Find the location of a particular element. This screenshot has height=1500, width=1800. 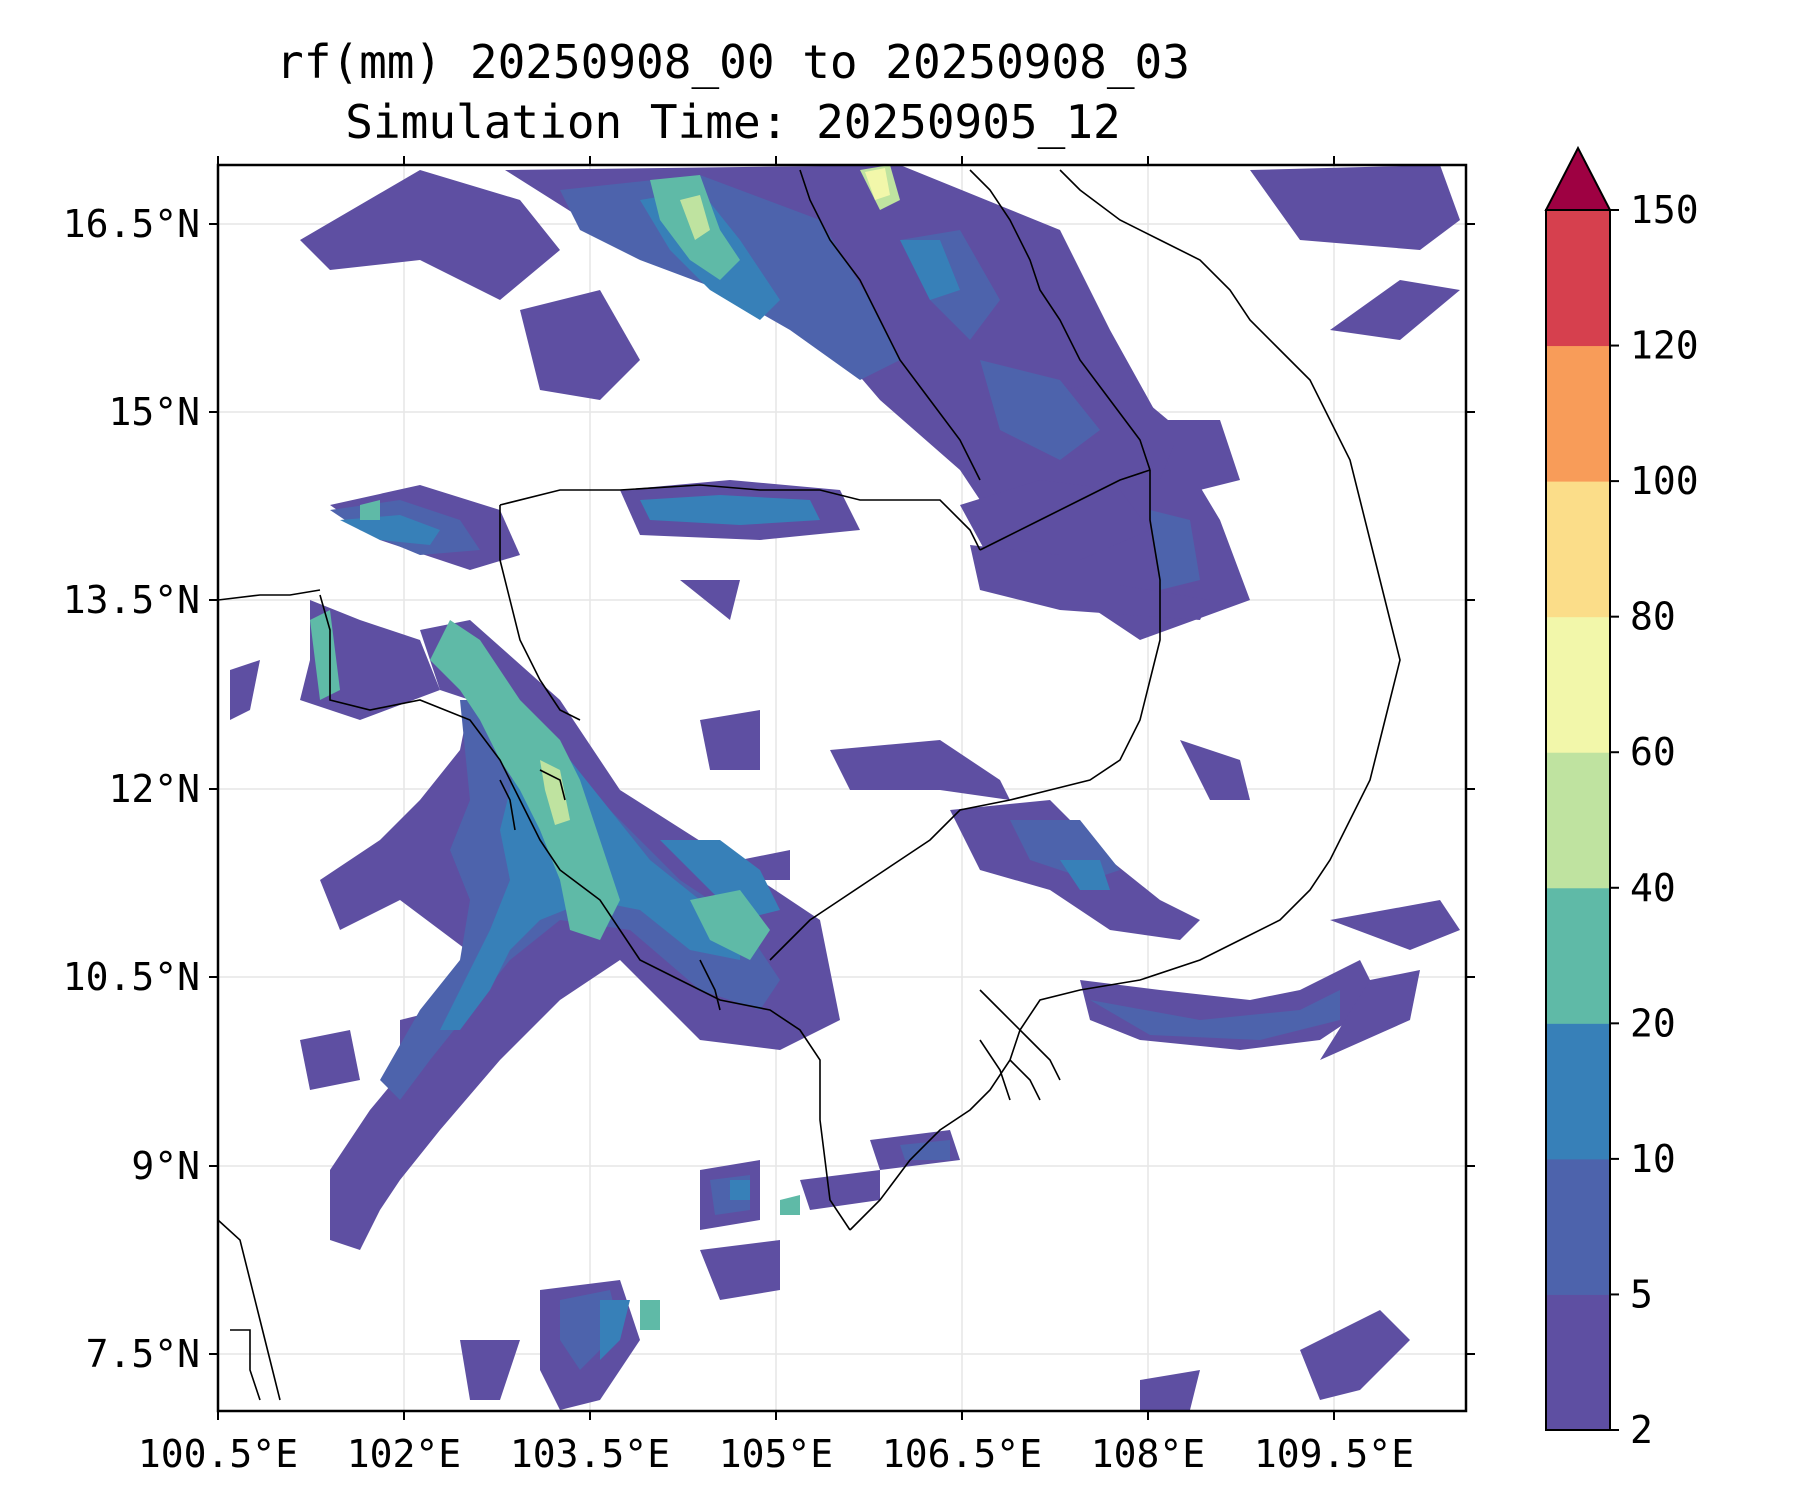

x-tick-label: 106.5°E is located at coordinates (962, 1454).